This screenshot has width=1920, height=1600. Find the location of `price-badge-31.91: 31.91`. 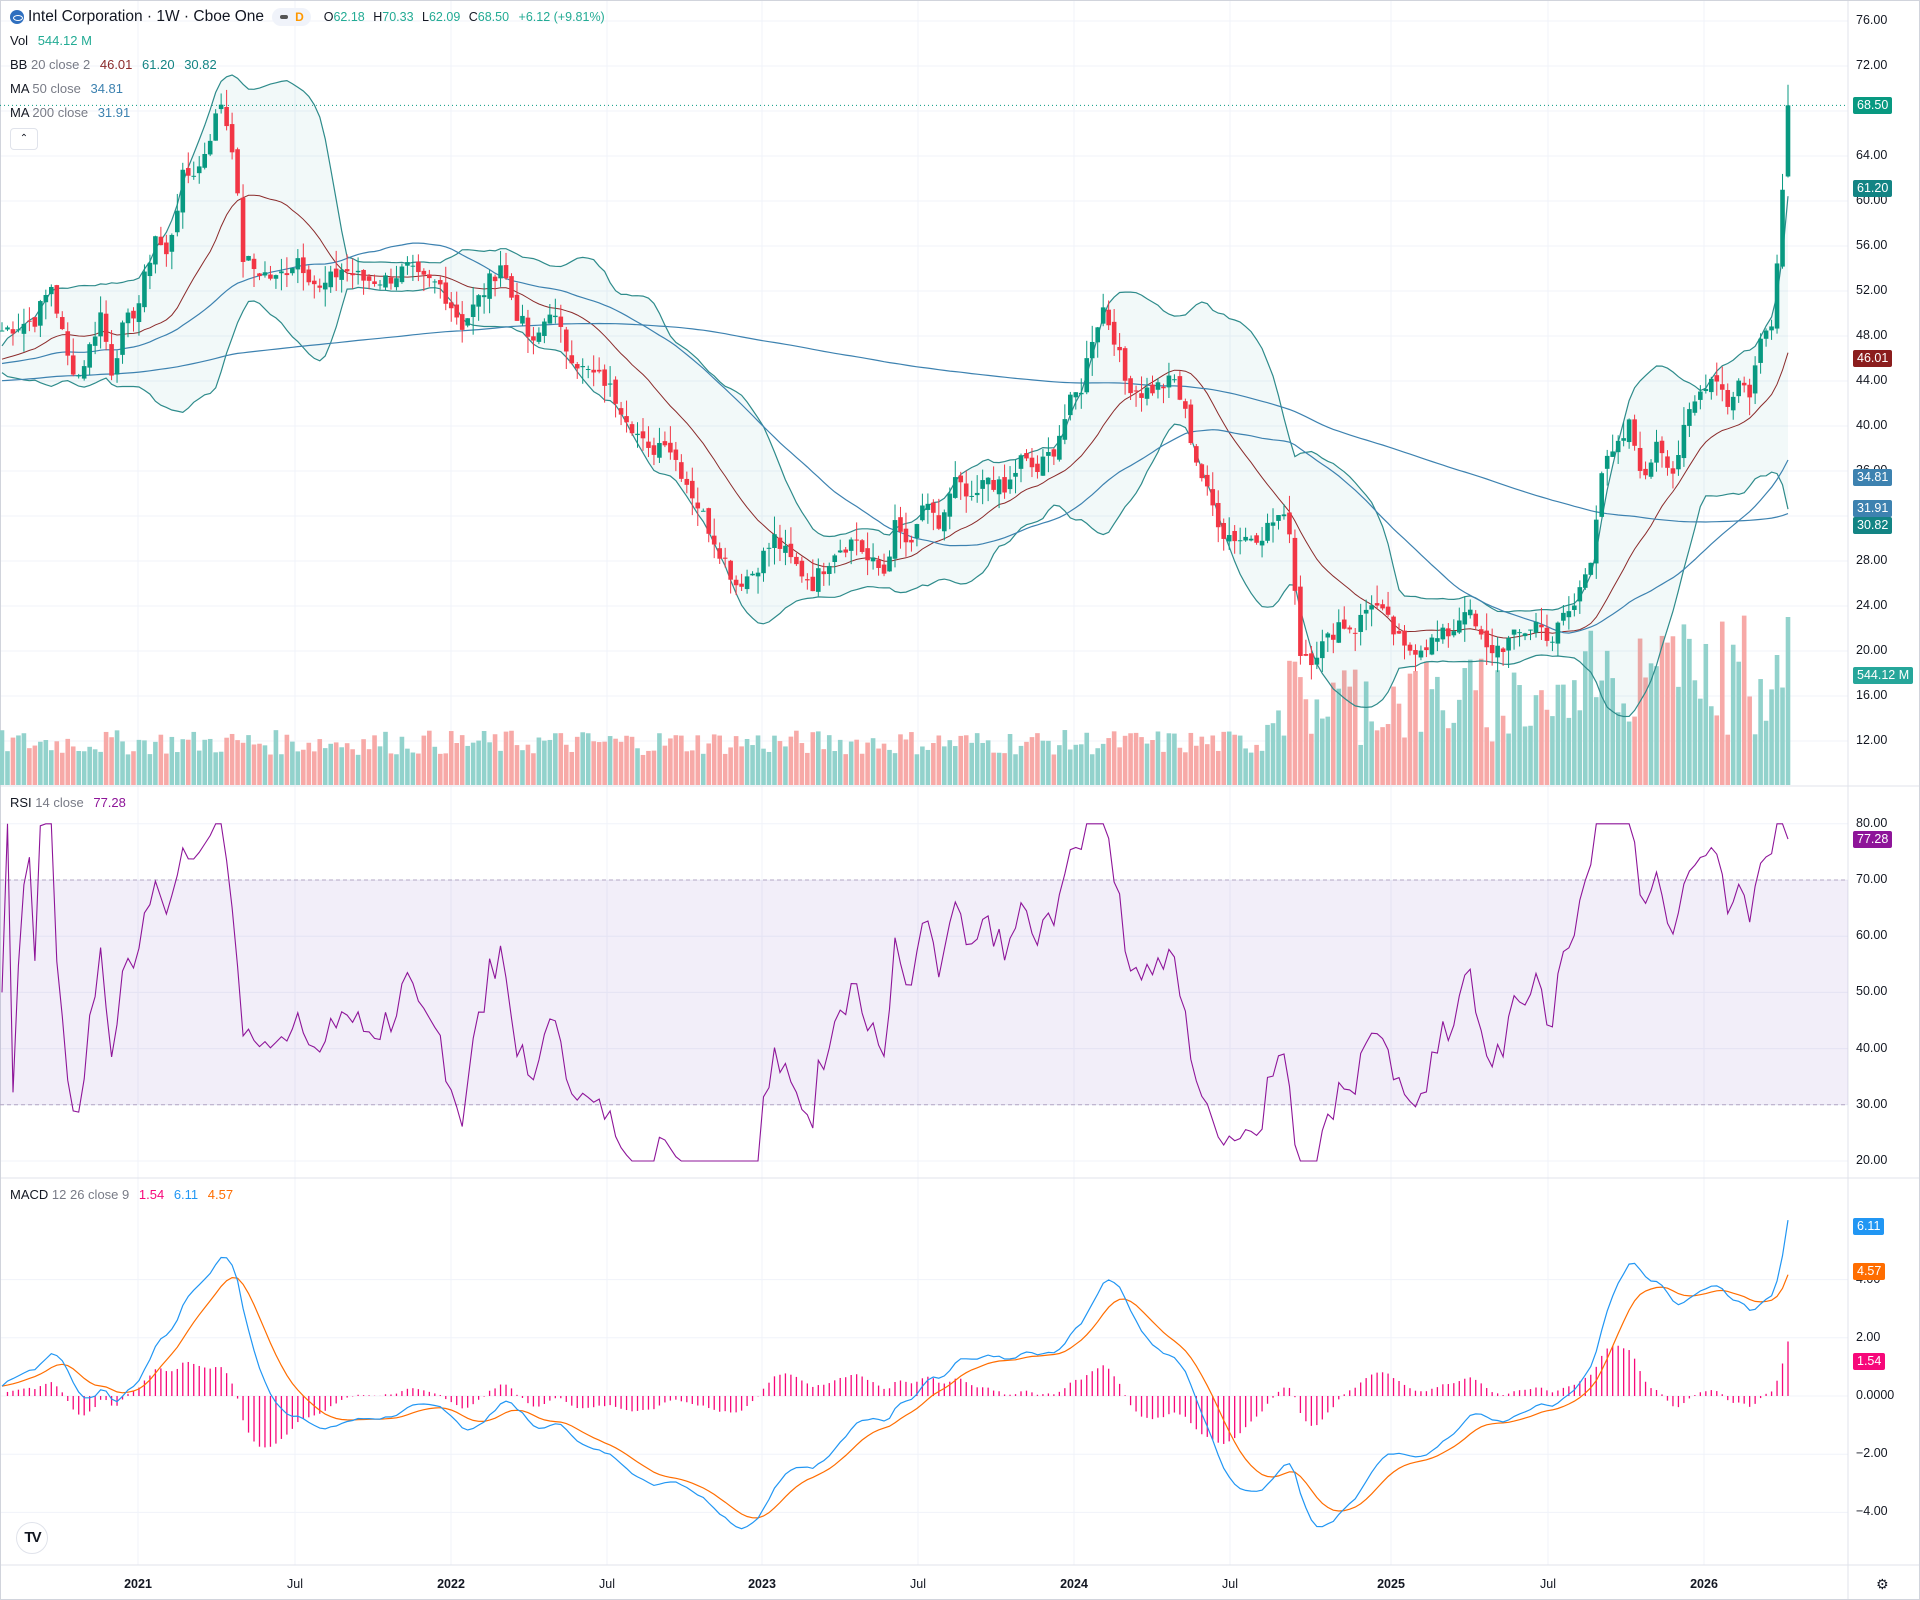

price-badge-31.91: 31.91 is located at coordinates (1873, 508).